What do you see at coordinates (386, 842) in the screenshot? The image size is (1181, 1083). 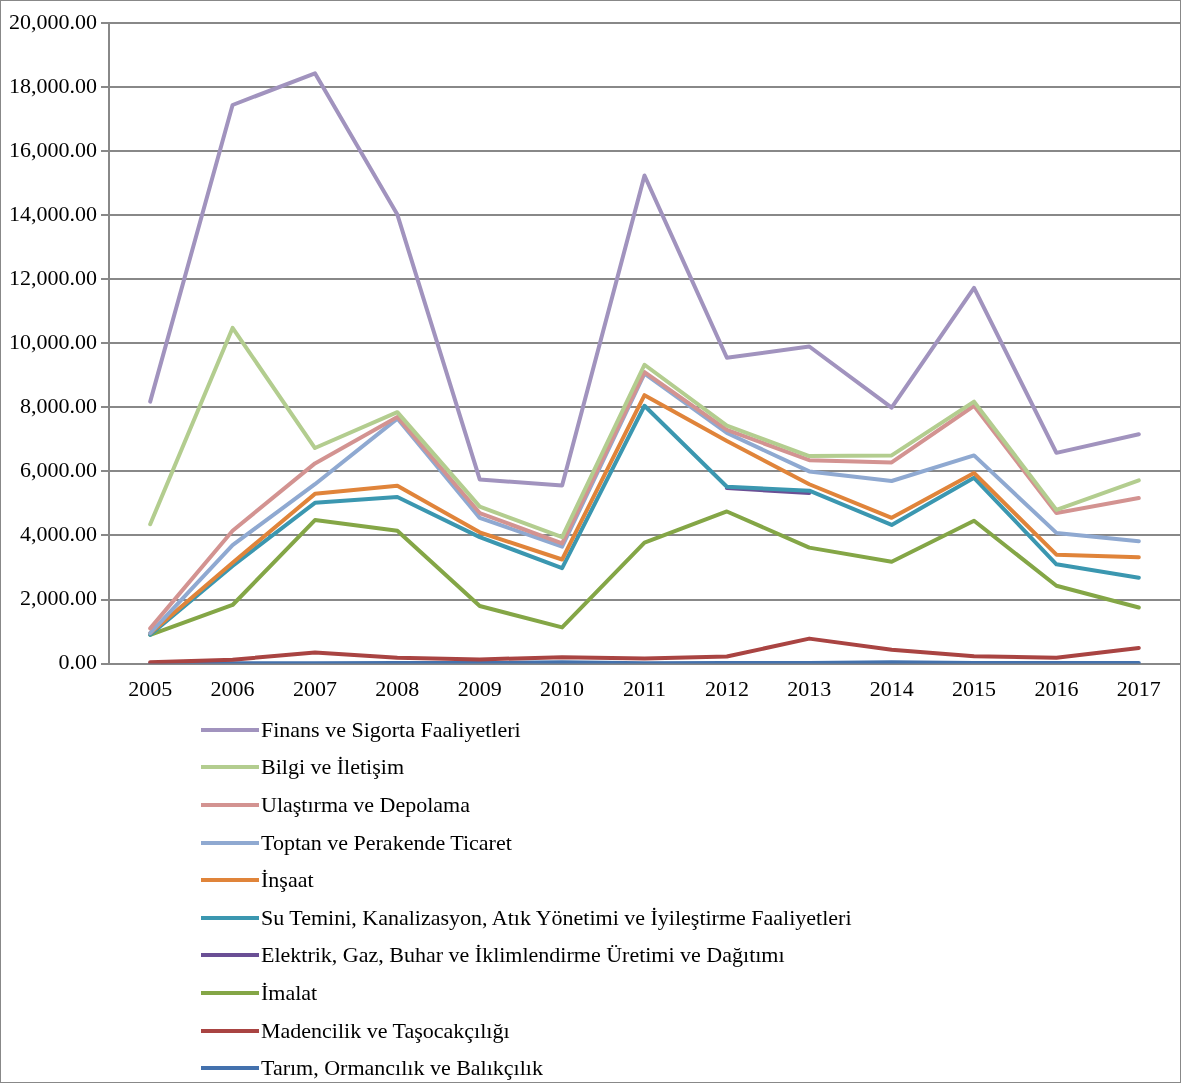 I see `legend-label: Toptan ve Perakende Ticaret` at bounding box center [386, 842].